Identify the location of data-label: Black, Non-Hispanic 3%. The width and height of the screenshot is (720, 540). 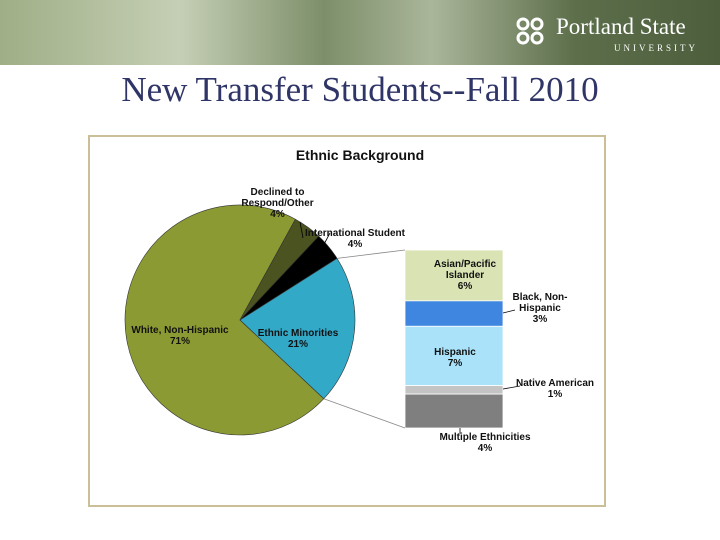
(540, 308).